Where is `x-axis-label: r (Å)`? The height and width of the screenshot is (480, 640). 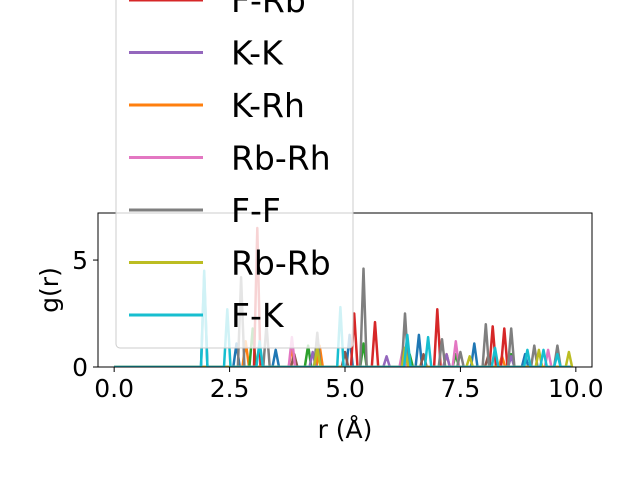 x-axis-label: r (Å) is located at coordinates (345, 429).